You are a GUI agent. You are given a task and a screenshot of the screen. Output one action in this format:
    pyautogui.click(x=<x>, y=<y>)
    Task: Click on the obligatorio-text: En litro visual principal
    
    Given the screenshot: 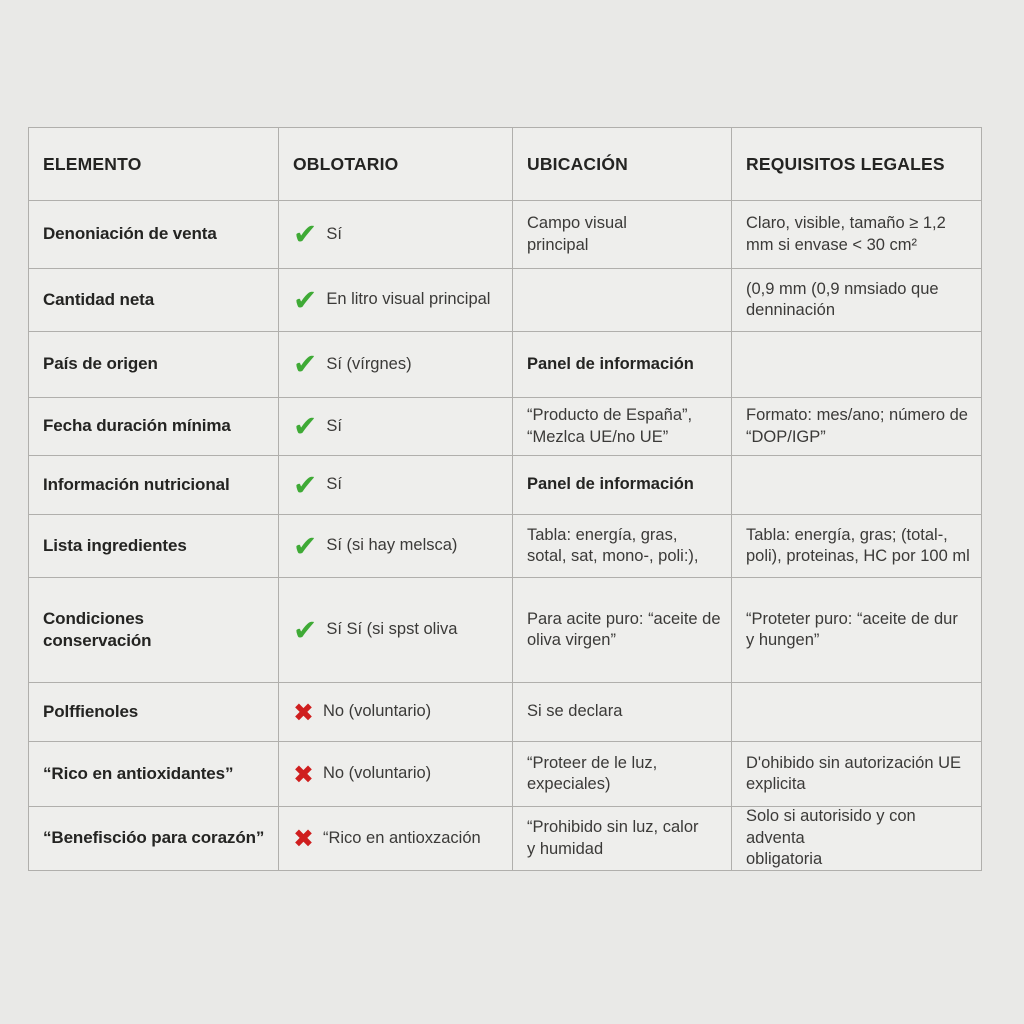 What is the action you would take?
    pyautogui.click(x=408, y=299)
    